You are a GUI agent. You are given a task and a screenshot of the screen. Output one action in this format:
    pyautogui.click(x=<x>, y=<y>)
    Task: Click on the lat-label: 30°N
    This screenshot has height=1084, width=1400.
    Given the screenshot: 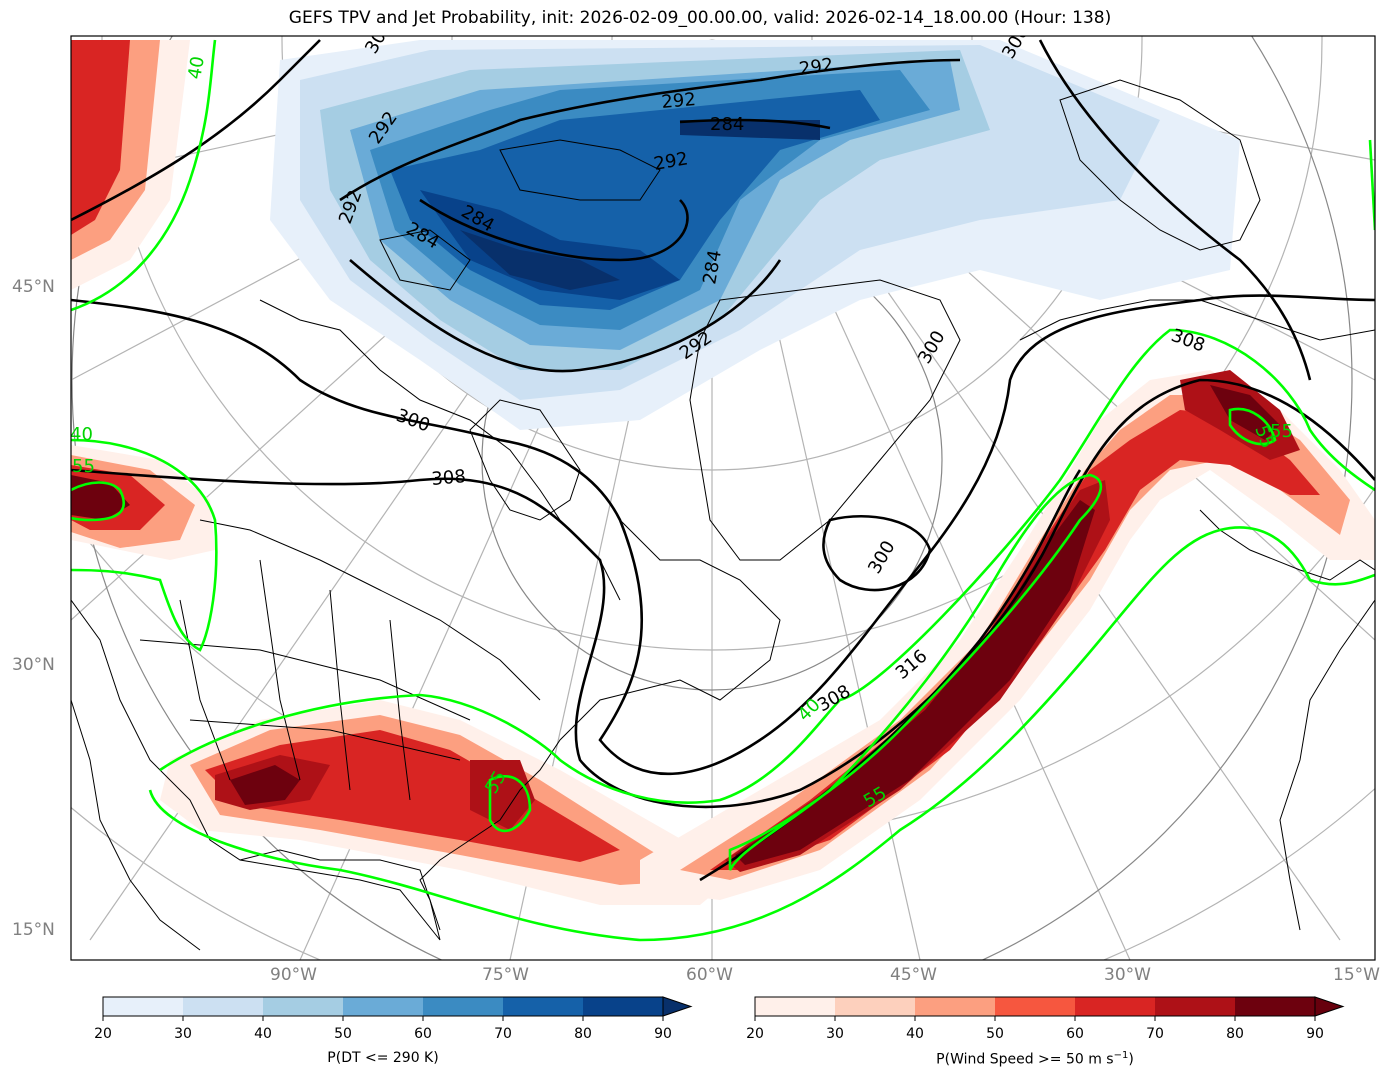 What is the action you would take?
    pyautogui.click(x=33, y=665)
    